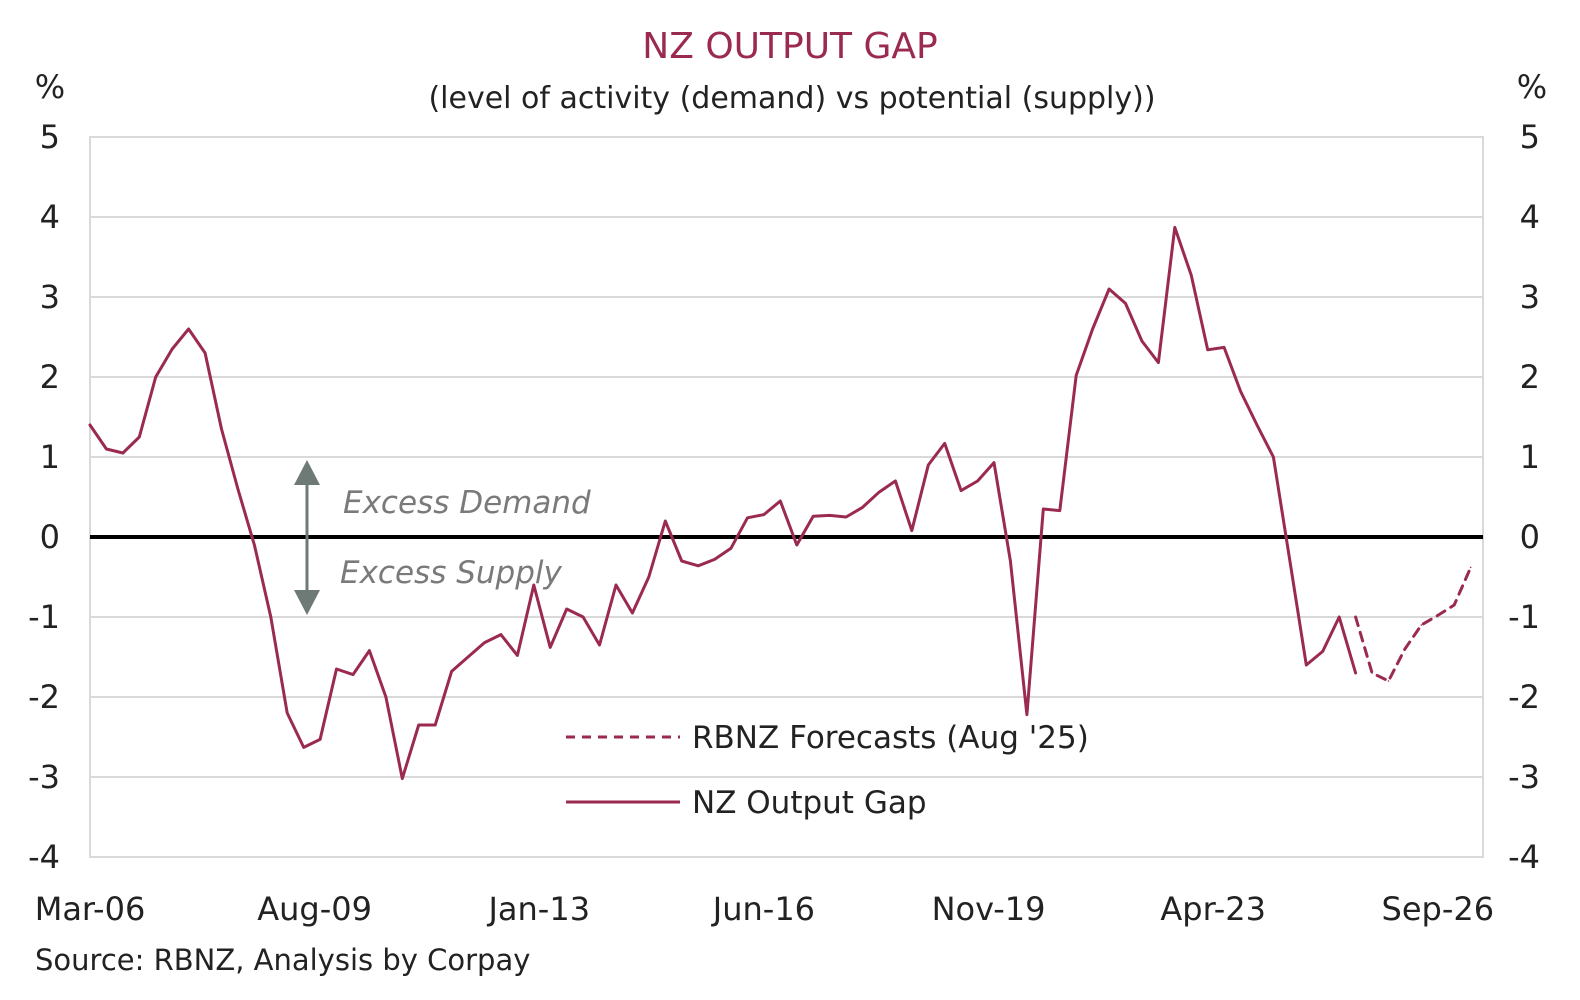 This screenshot has height=1000, width=1580. Describe the element at coordinates (50, 457) in the screenshot. I see `y-tick-label-left: 1` at that location.